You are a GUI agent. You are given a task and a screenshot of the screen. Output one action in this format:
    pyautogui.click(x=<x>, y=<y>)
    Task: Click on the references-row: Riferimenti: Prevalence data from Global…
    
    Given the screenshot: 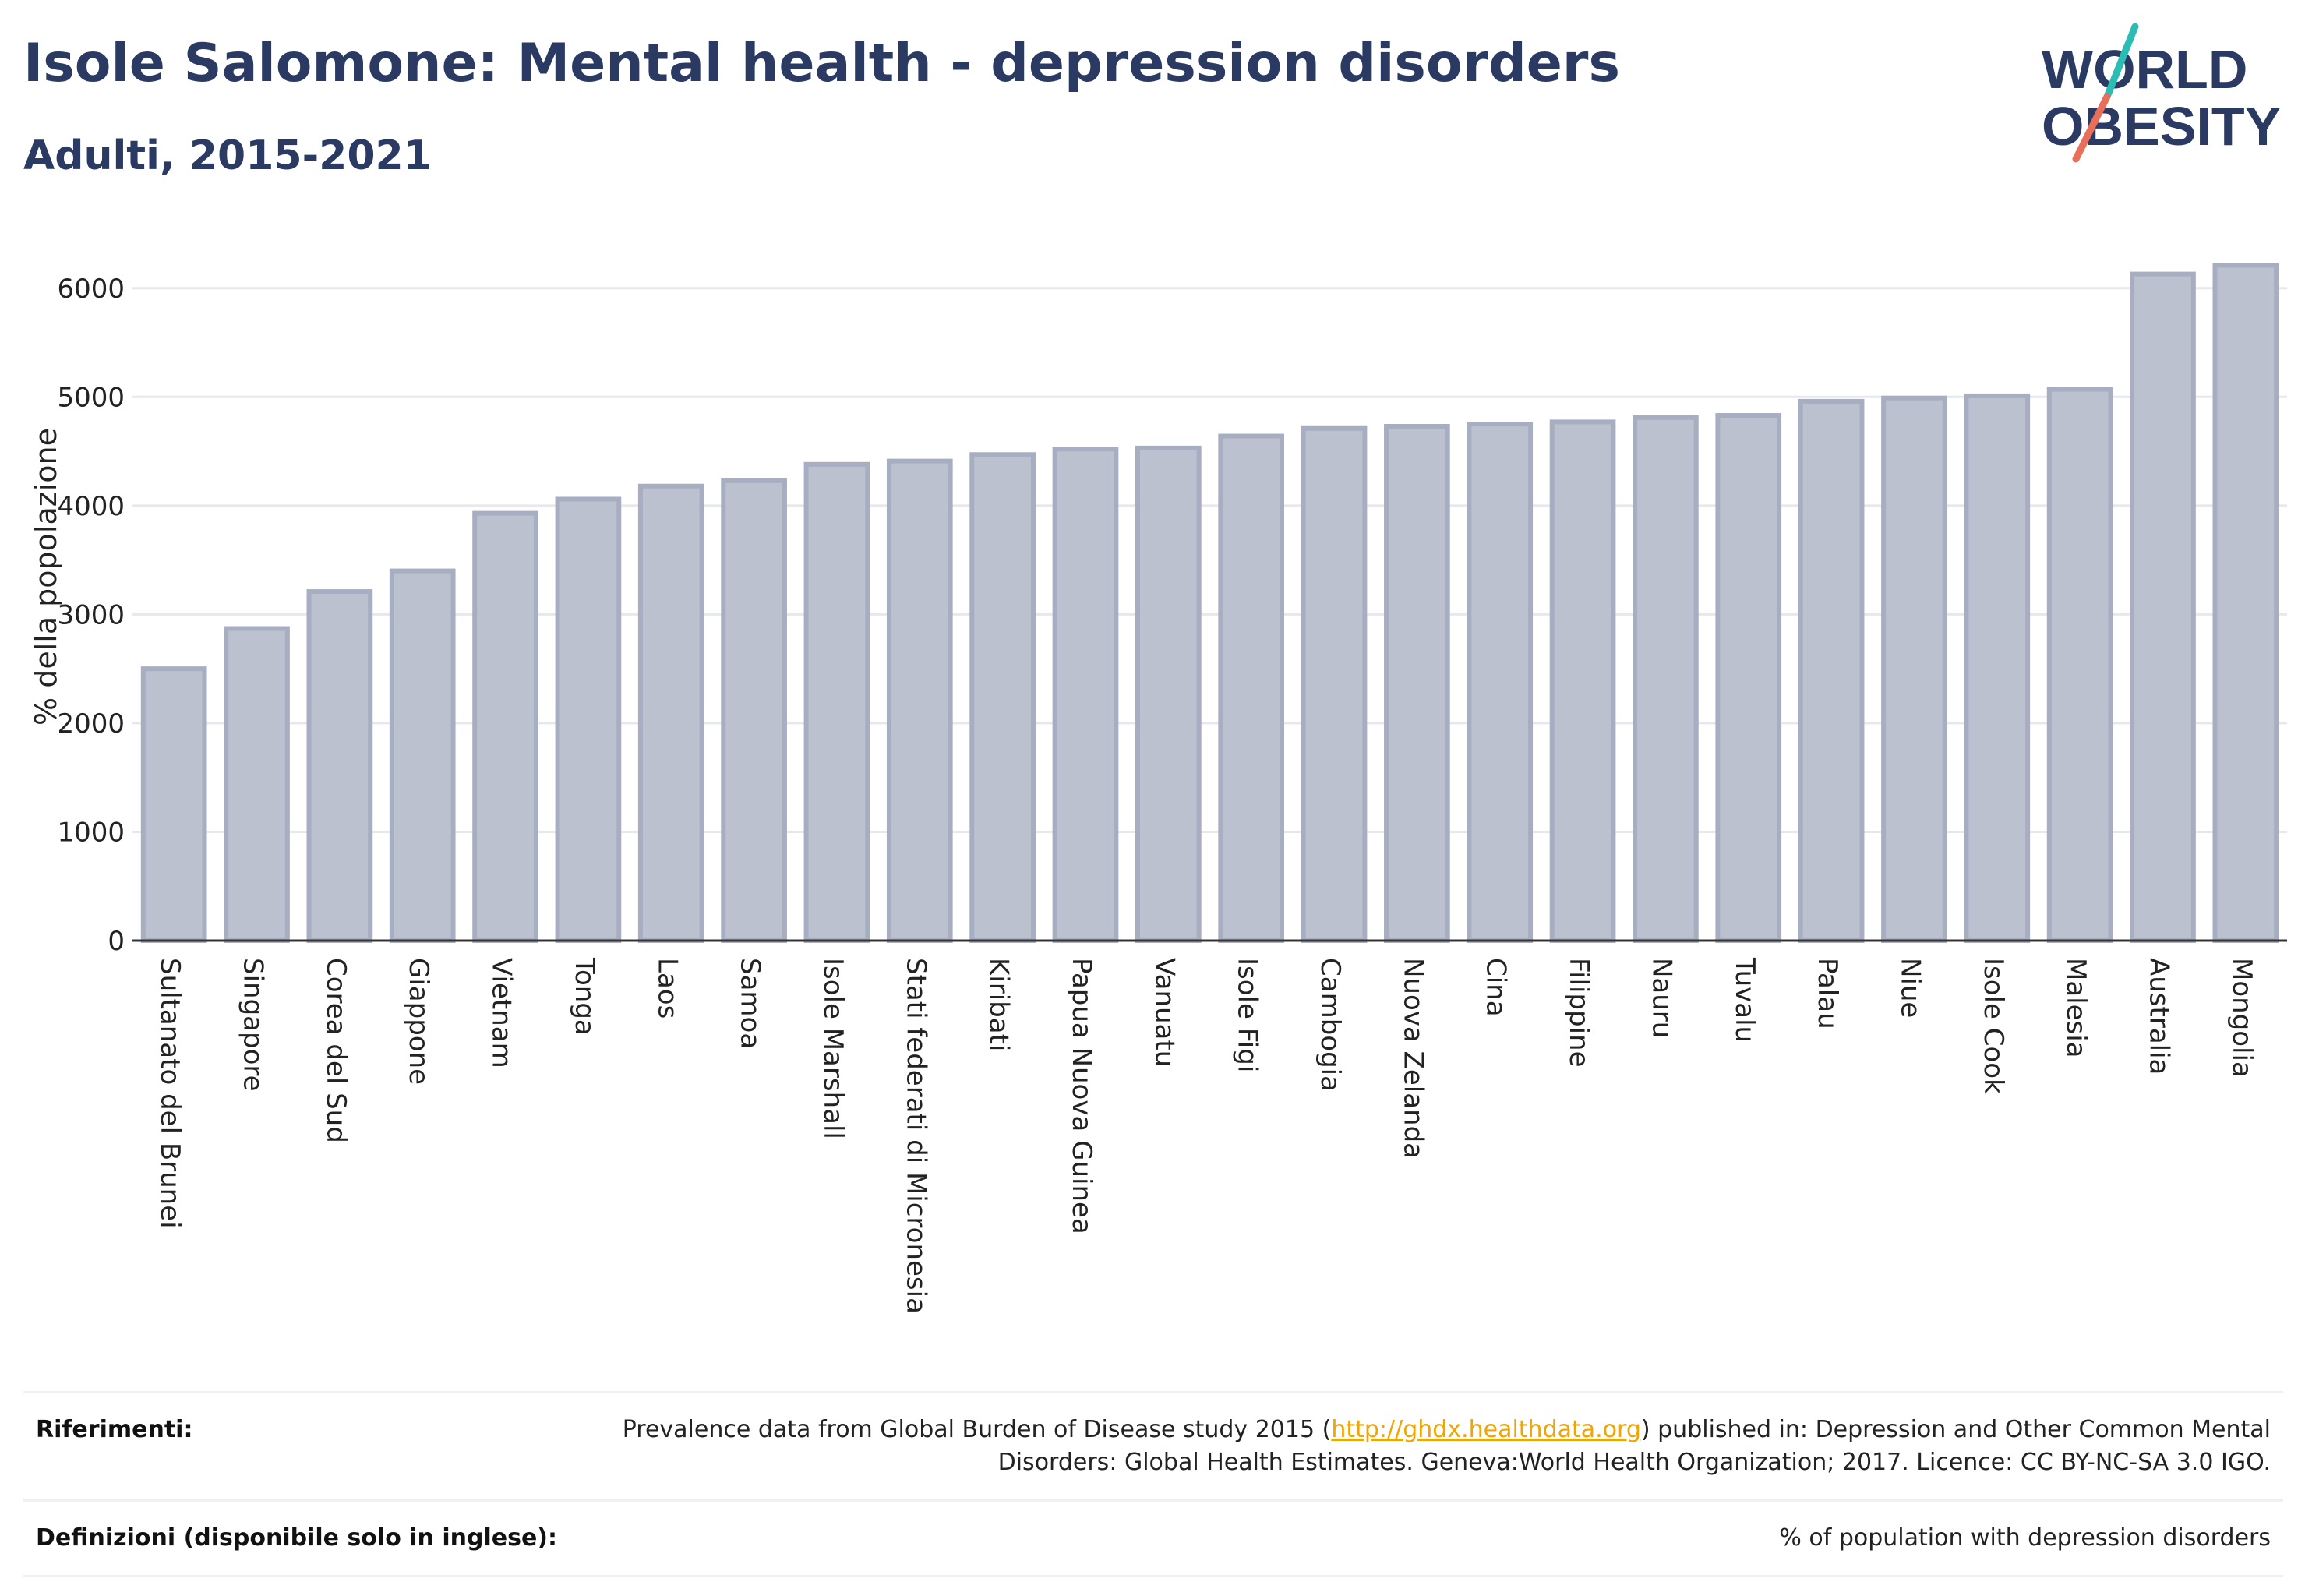 What is the action you would take?
    pyautogui.click(x=1153, y=1445)
    